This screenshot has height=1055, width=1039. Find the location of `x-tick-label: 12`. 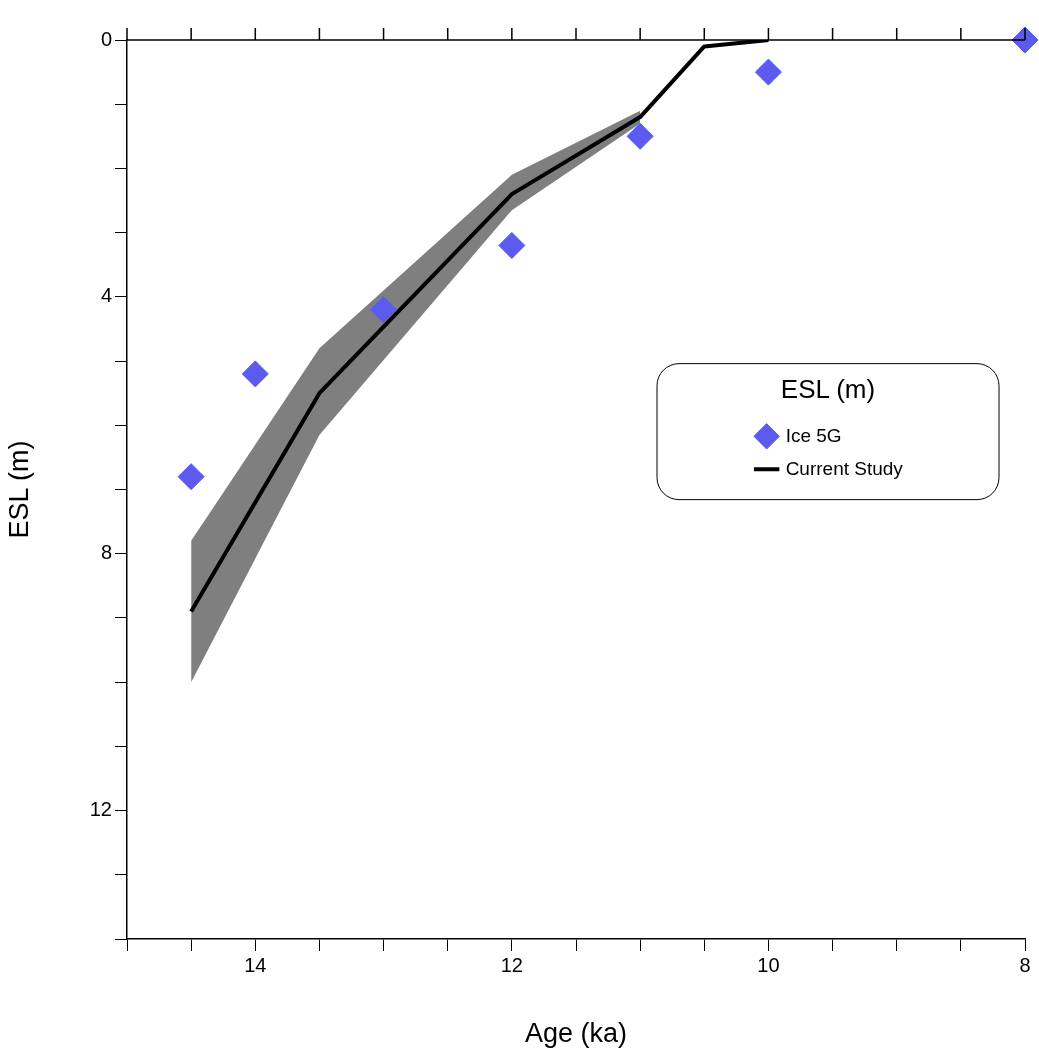

x-tick-label: 12 is located at coordinates (511, 964).